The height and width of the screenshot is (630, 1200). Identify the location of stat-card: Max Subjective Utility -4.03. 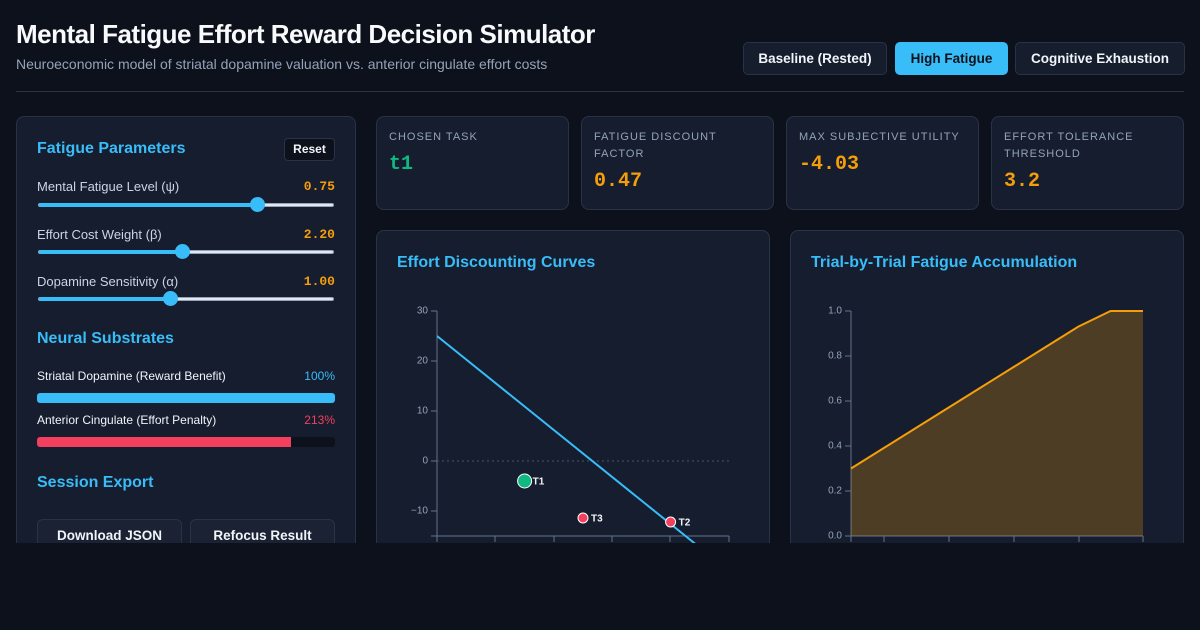
(882, 163).